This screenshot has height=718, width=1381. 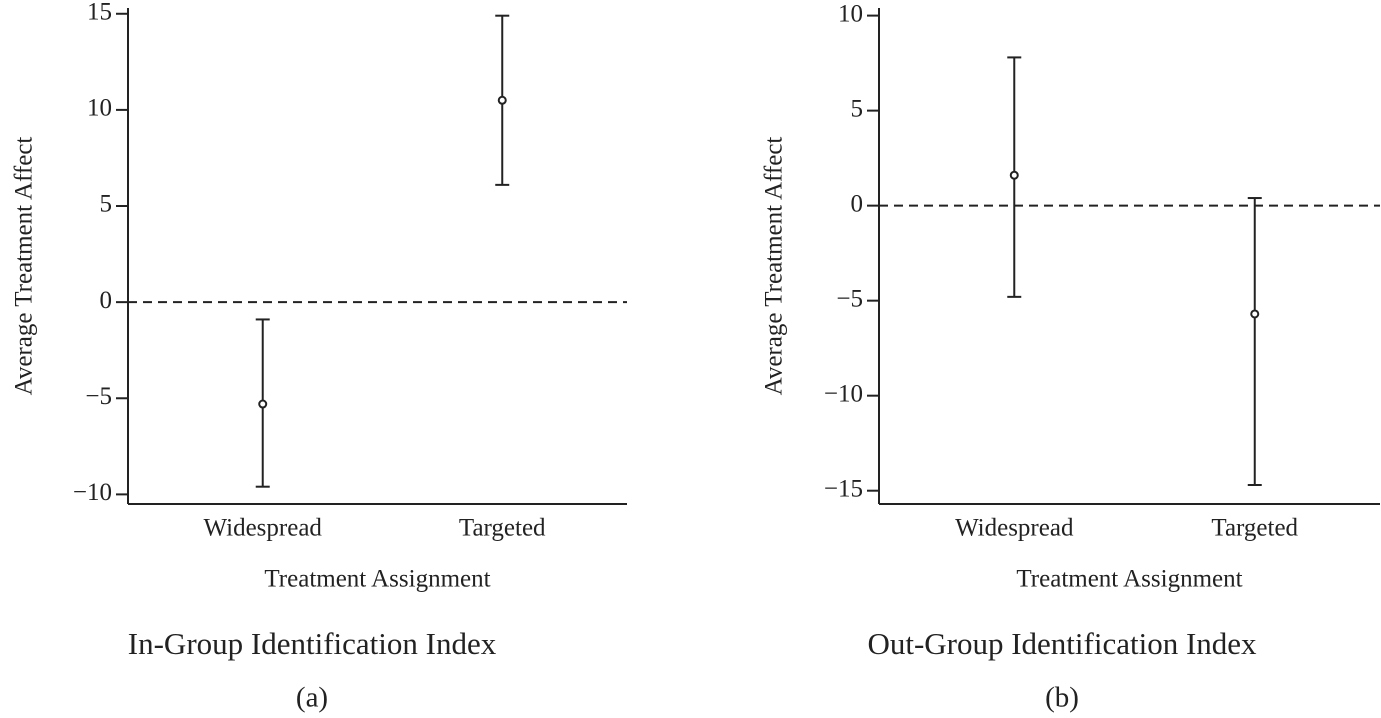 I want to click on chart-title: Out-Group Identification Index, so click(x=1062, y=643).